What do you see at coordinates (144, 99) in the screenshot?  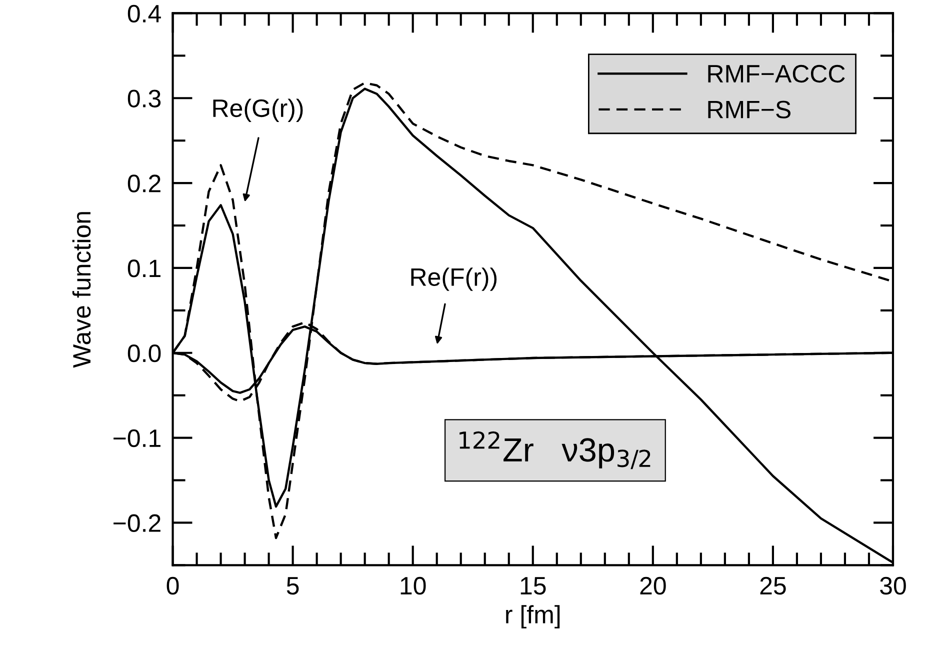 I see `y-tick-label: 0.3` at bounding box center [144, 99].